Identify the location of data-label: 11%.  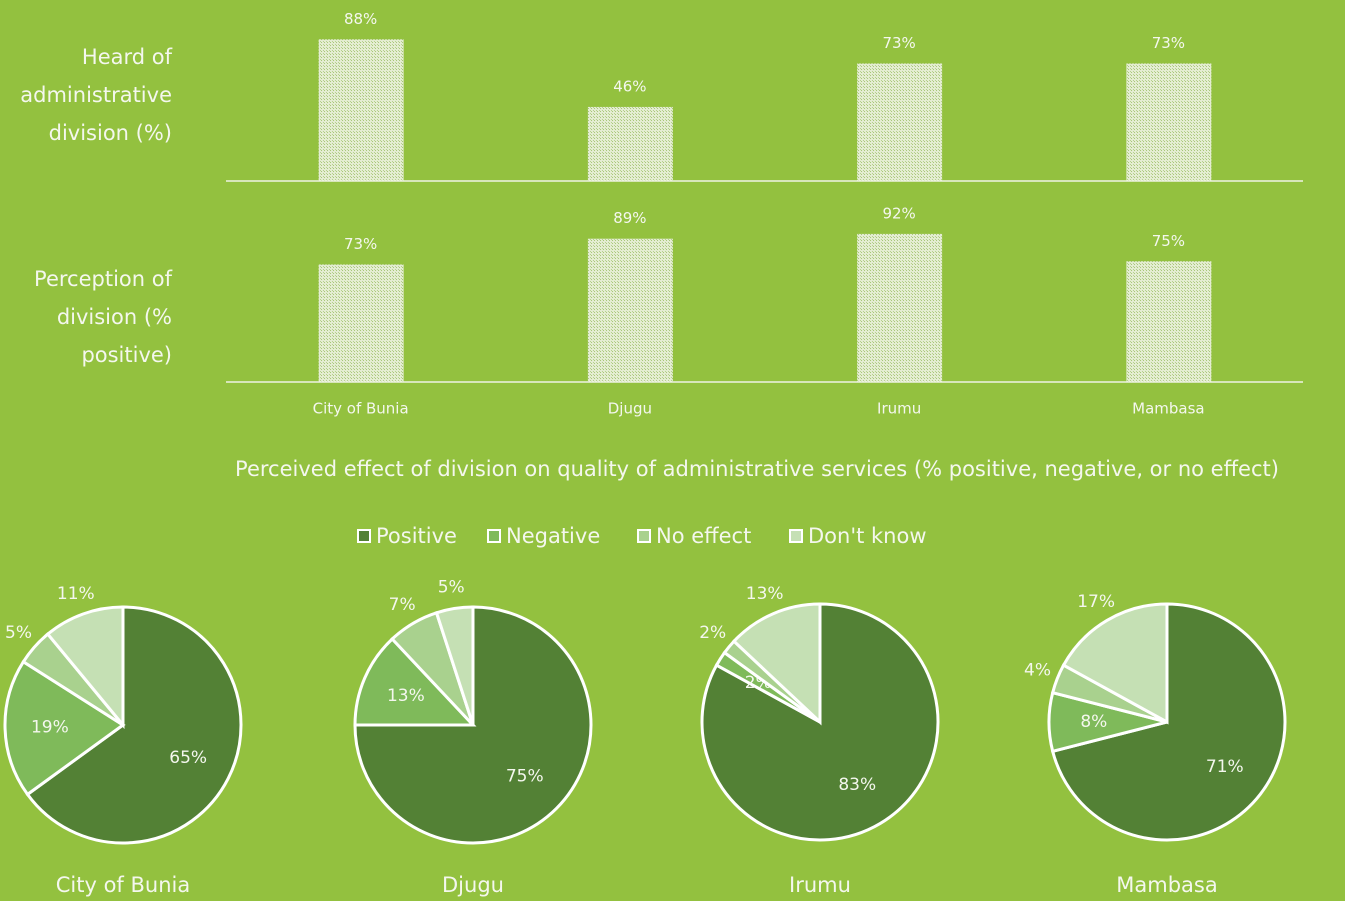
(76, 594).